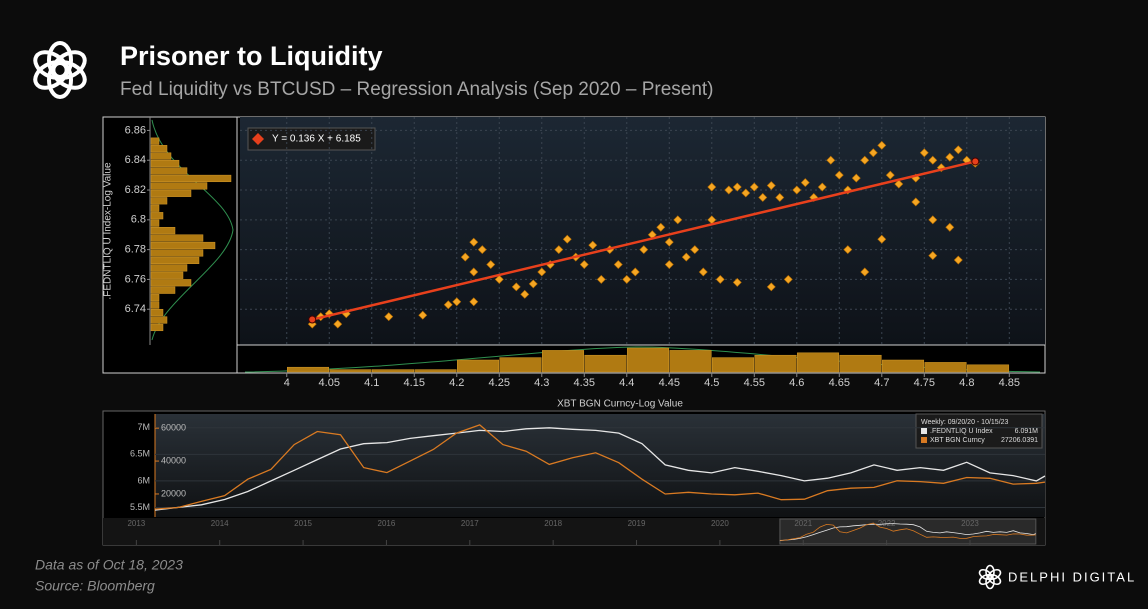  I want to click on x-tick-label: 4.45, so click(669, 383).